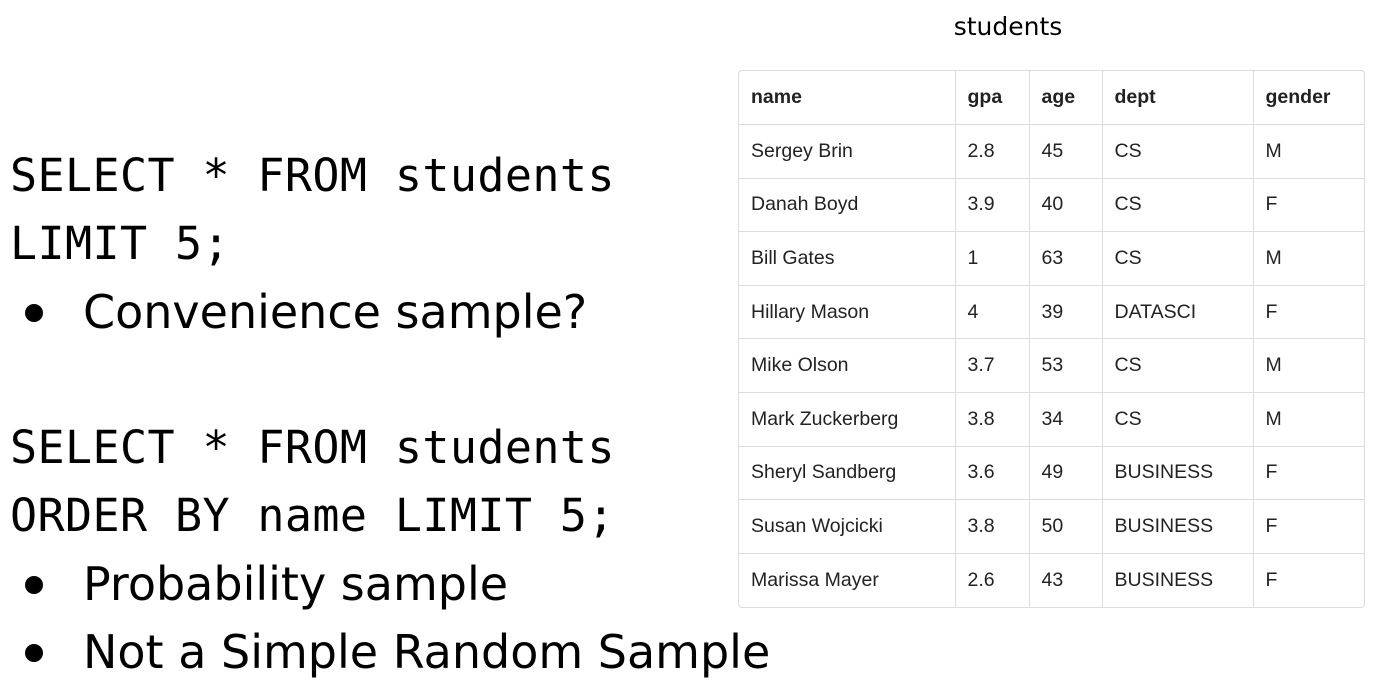 This screenshot has height=686, width=1381. I want to click on bullet-item: Convenience sample?, so click(306, 312).